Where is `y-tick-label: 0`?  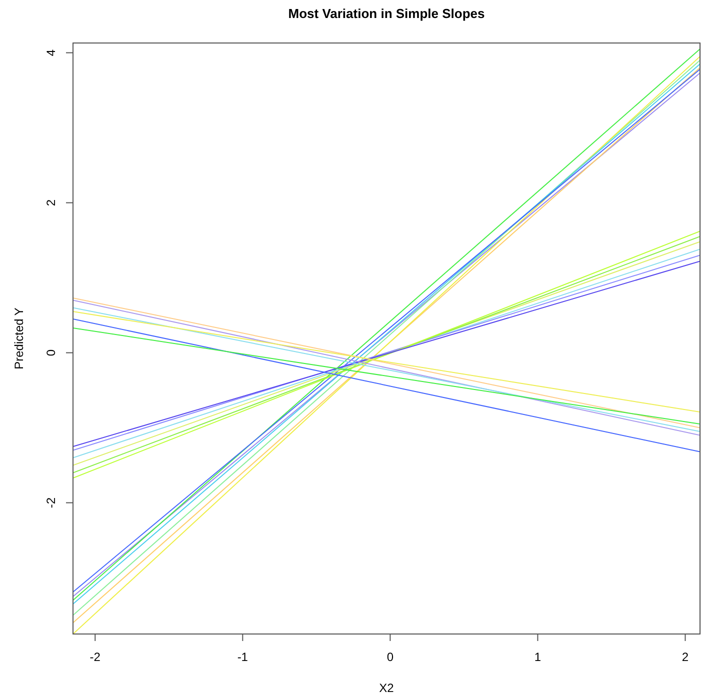
y-tick-label: 0 is located at coordinates (51, 352).